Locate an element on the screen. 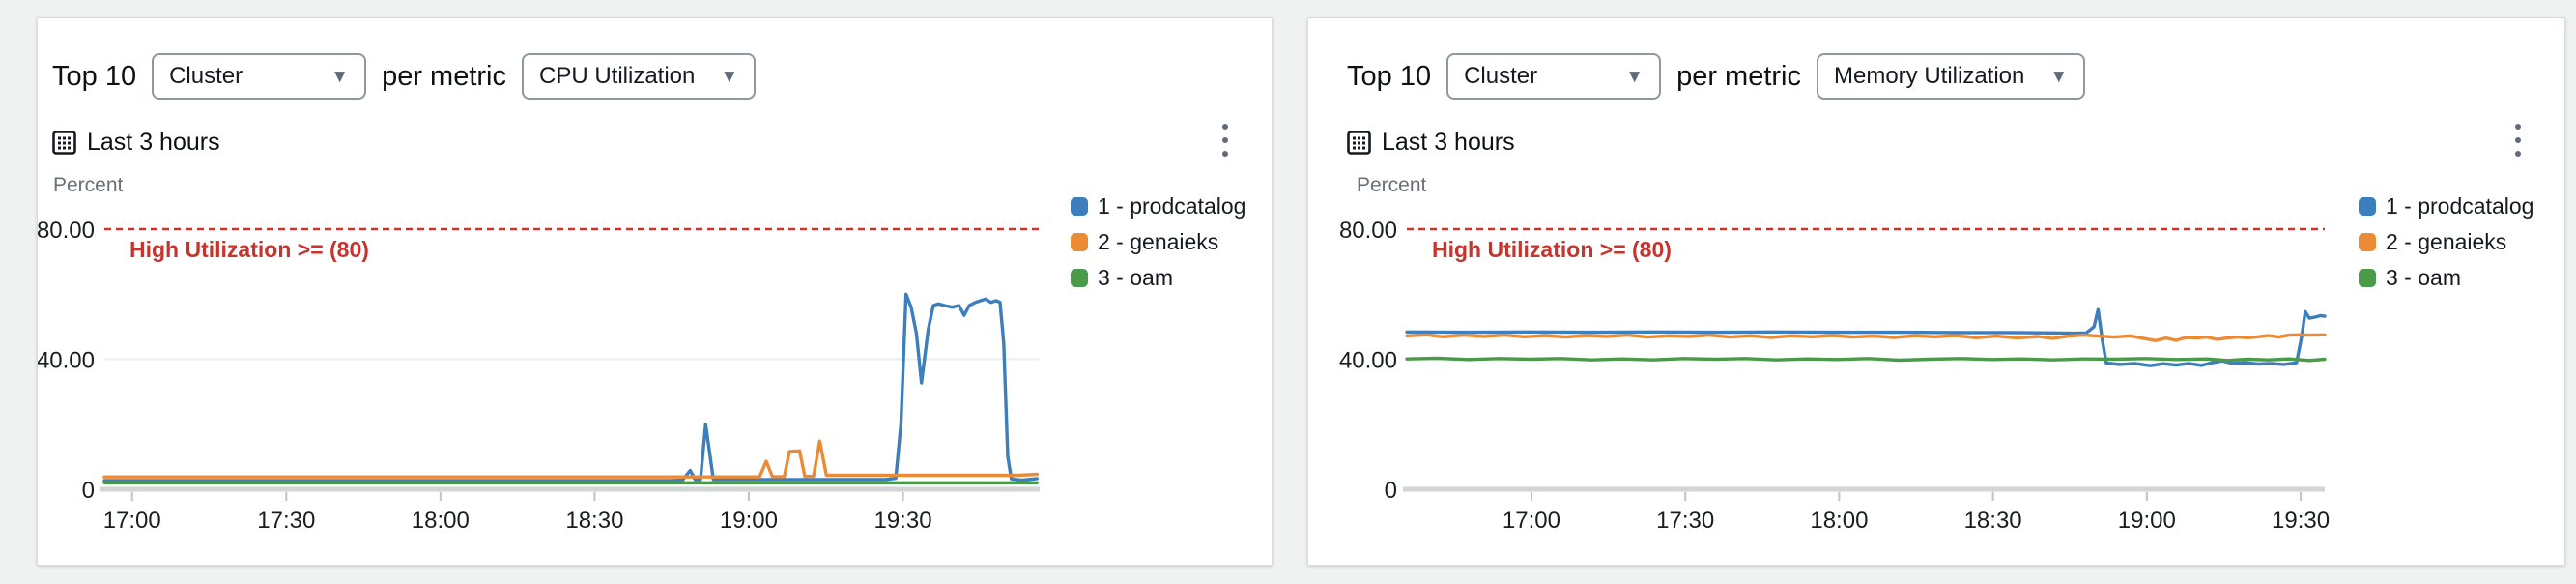  metric-select: CPU Utilization ▼ is located at coordinates (640, 76).